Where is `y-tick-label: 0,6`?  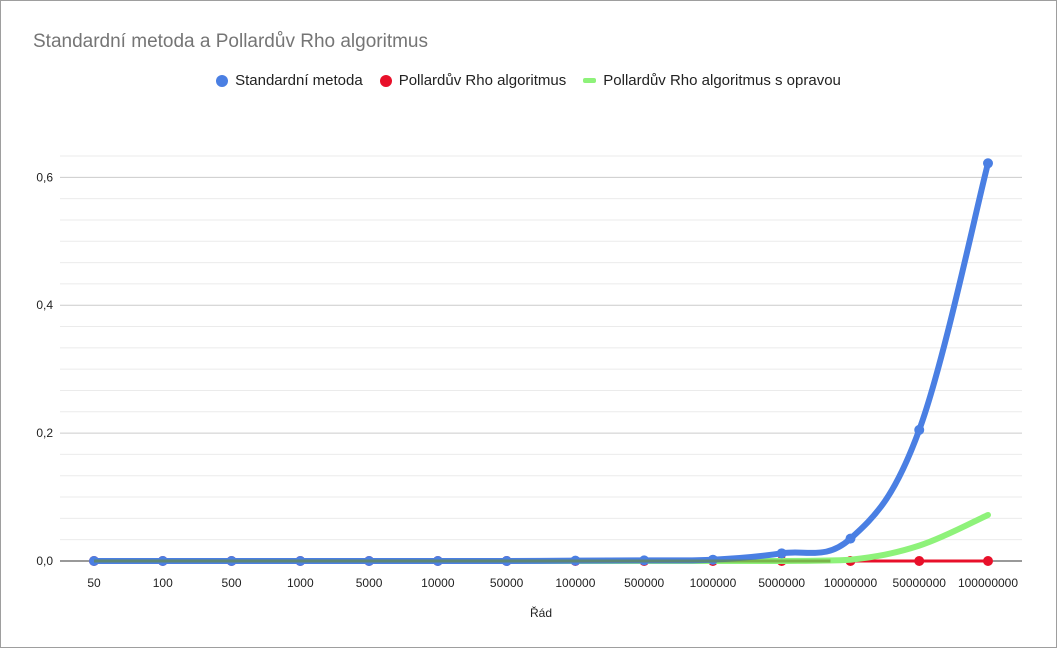
y-tick-label: 0,6 is located at coordinates (44, 177).